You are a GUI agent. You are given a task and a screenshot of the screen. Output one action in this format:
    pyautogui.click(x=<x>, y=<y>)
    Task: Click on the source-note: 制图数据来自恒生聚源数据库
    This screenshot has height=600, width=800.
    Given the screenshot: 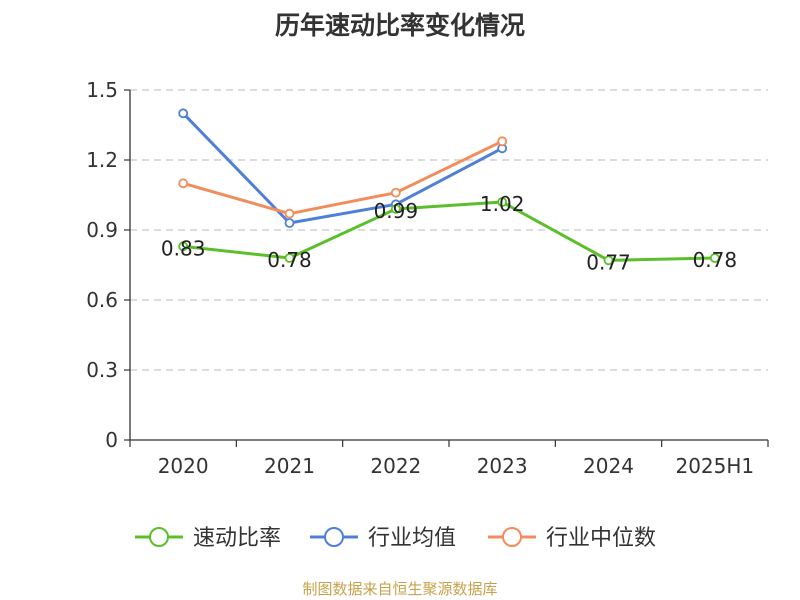 What is the action you would take?
    pyautogui.click(x=400, y=589)
    